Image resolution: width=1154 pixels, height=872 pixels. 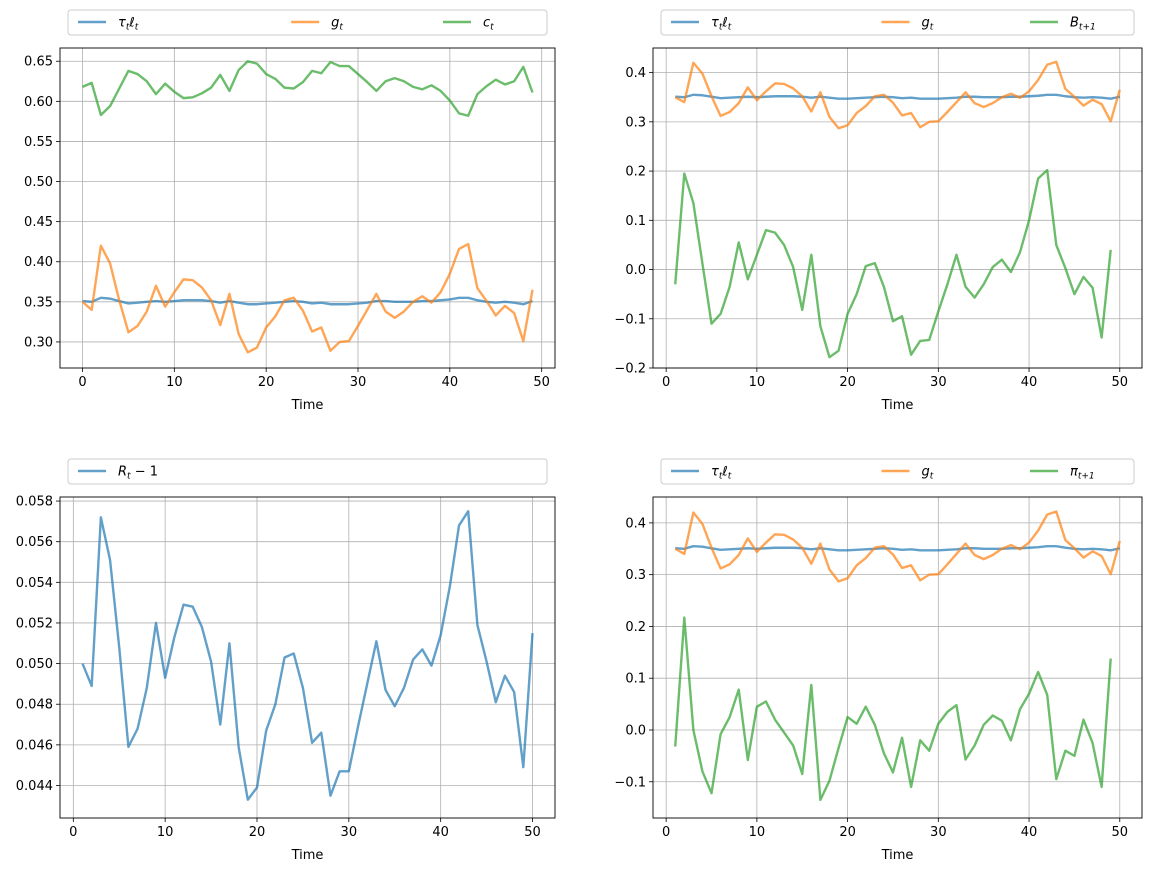 What do you see at coordinates (34, 623) in the screenshot?
I see `y-tick-label: 0.052` at bounding box center [34, 623].